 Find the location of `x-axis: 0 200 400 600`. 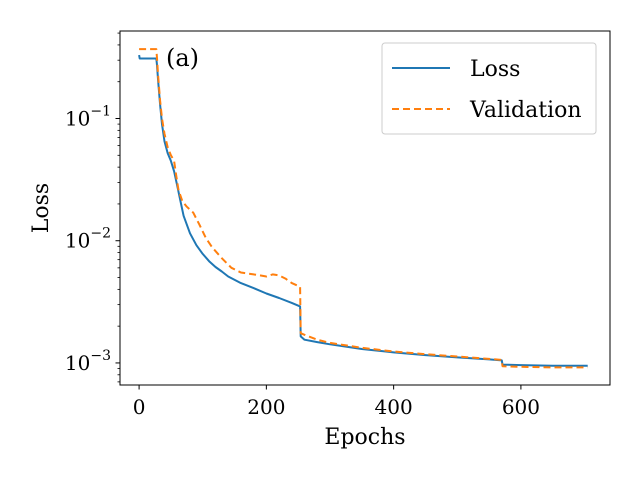

x-axis: 0 200 400 600 is located at coordinates (336, 402).